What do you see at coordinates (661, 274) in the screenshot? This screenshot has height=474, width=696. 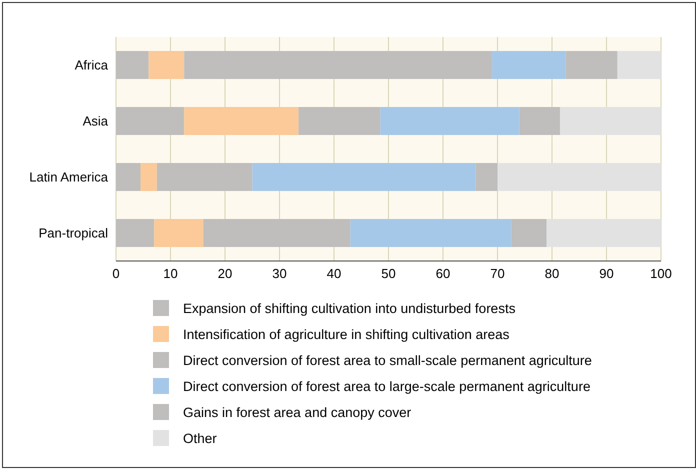 I see `x-tick-label: 100` at bounding box center [661, 274].